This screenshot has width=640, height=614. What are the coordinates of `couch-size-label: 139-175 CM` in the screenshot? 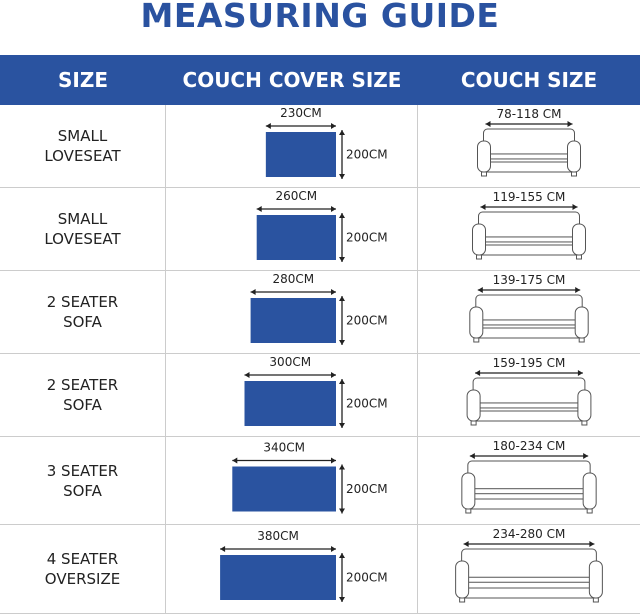 It's located at (529, 280).